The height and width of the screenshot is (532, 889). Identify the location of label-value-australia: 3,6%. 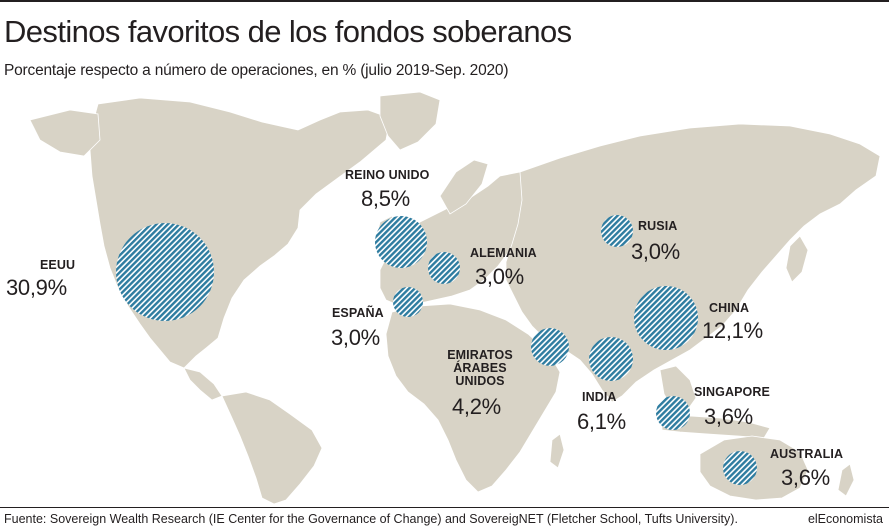
(805, 477).